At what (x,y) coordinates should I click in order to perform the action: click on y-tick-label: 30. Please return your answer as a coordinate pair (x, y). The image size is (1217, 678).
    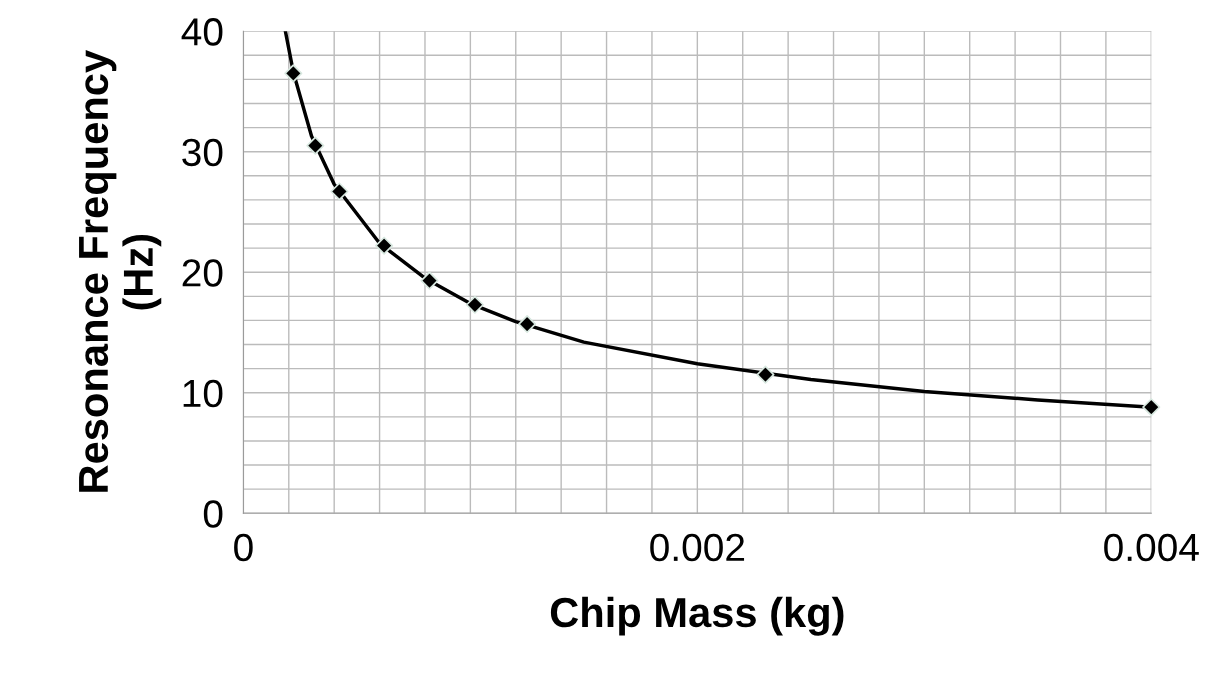
    Looking at the image, I should click on (202, 152).